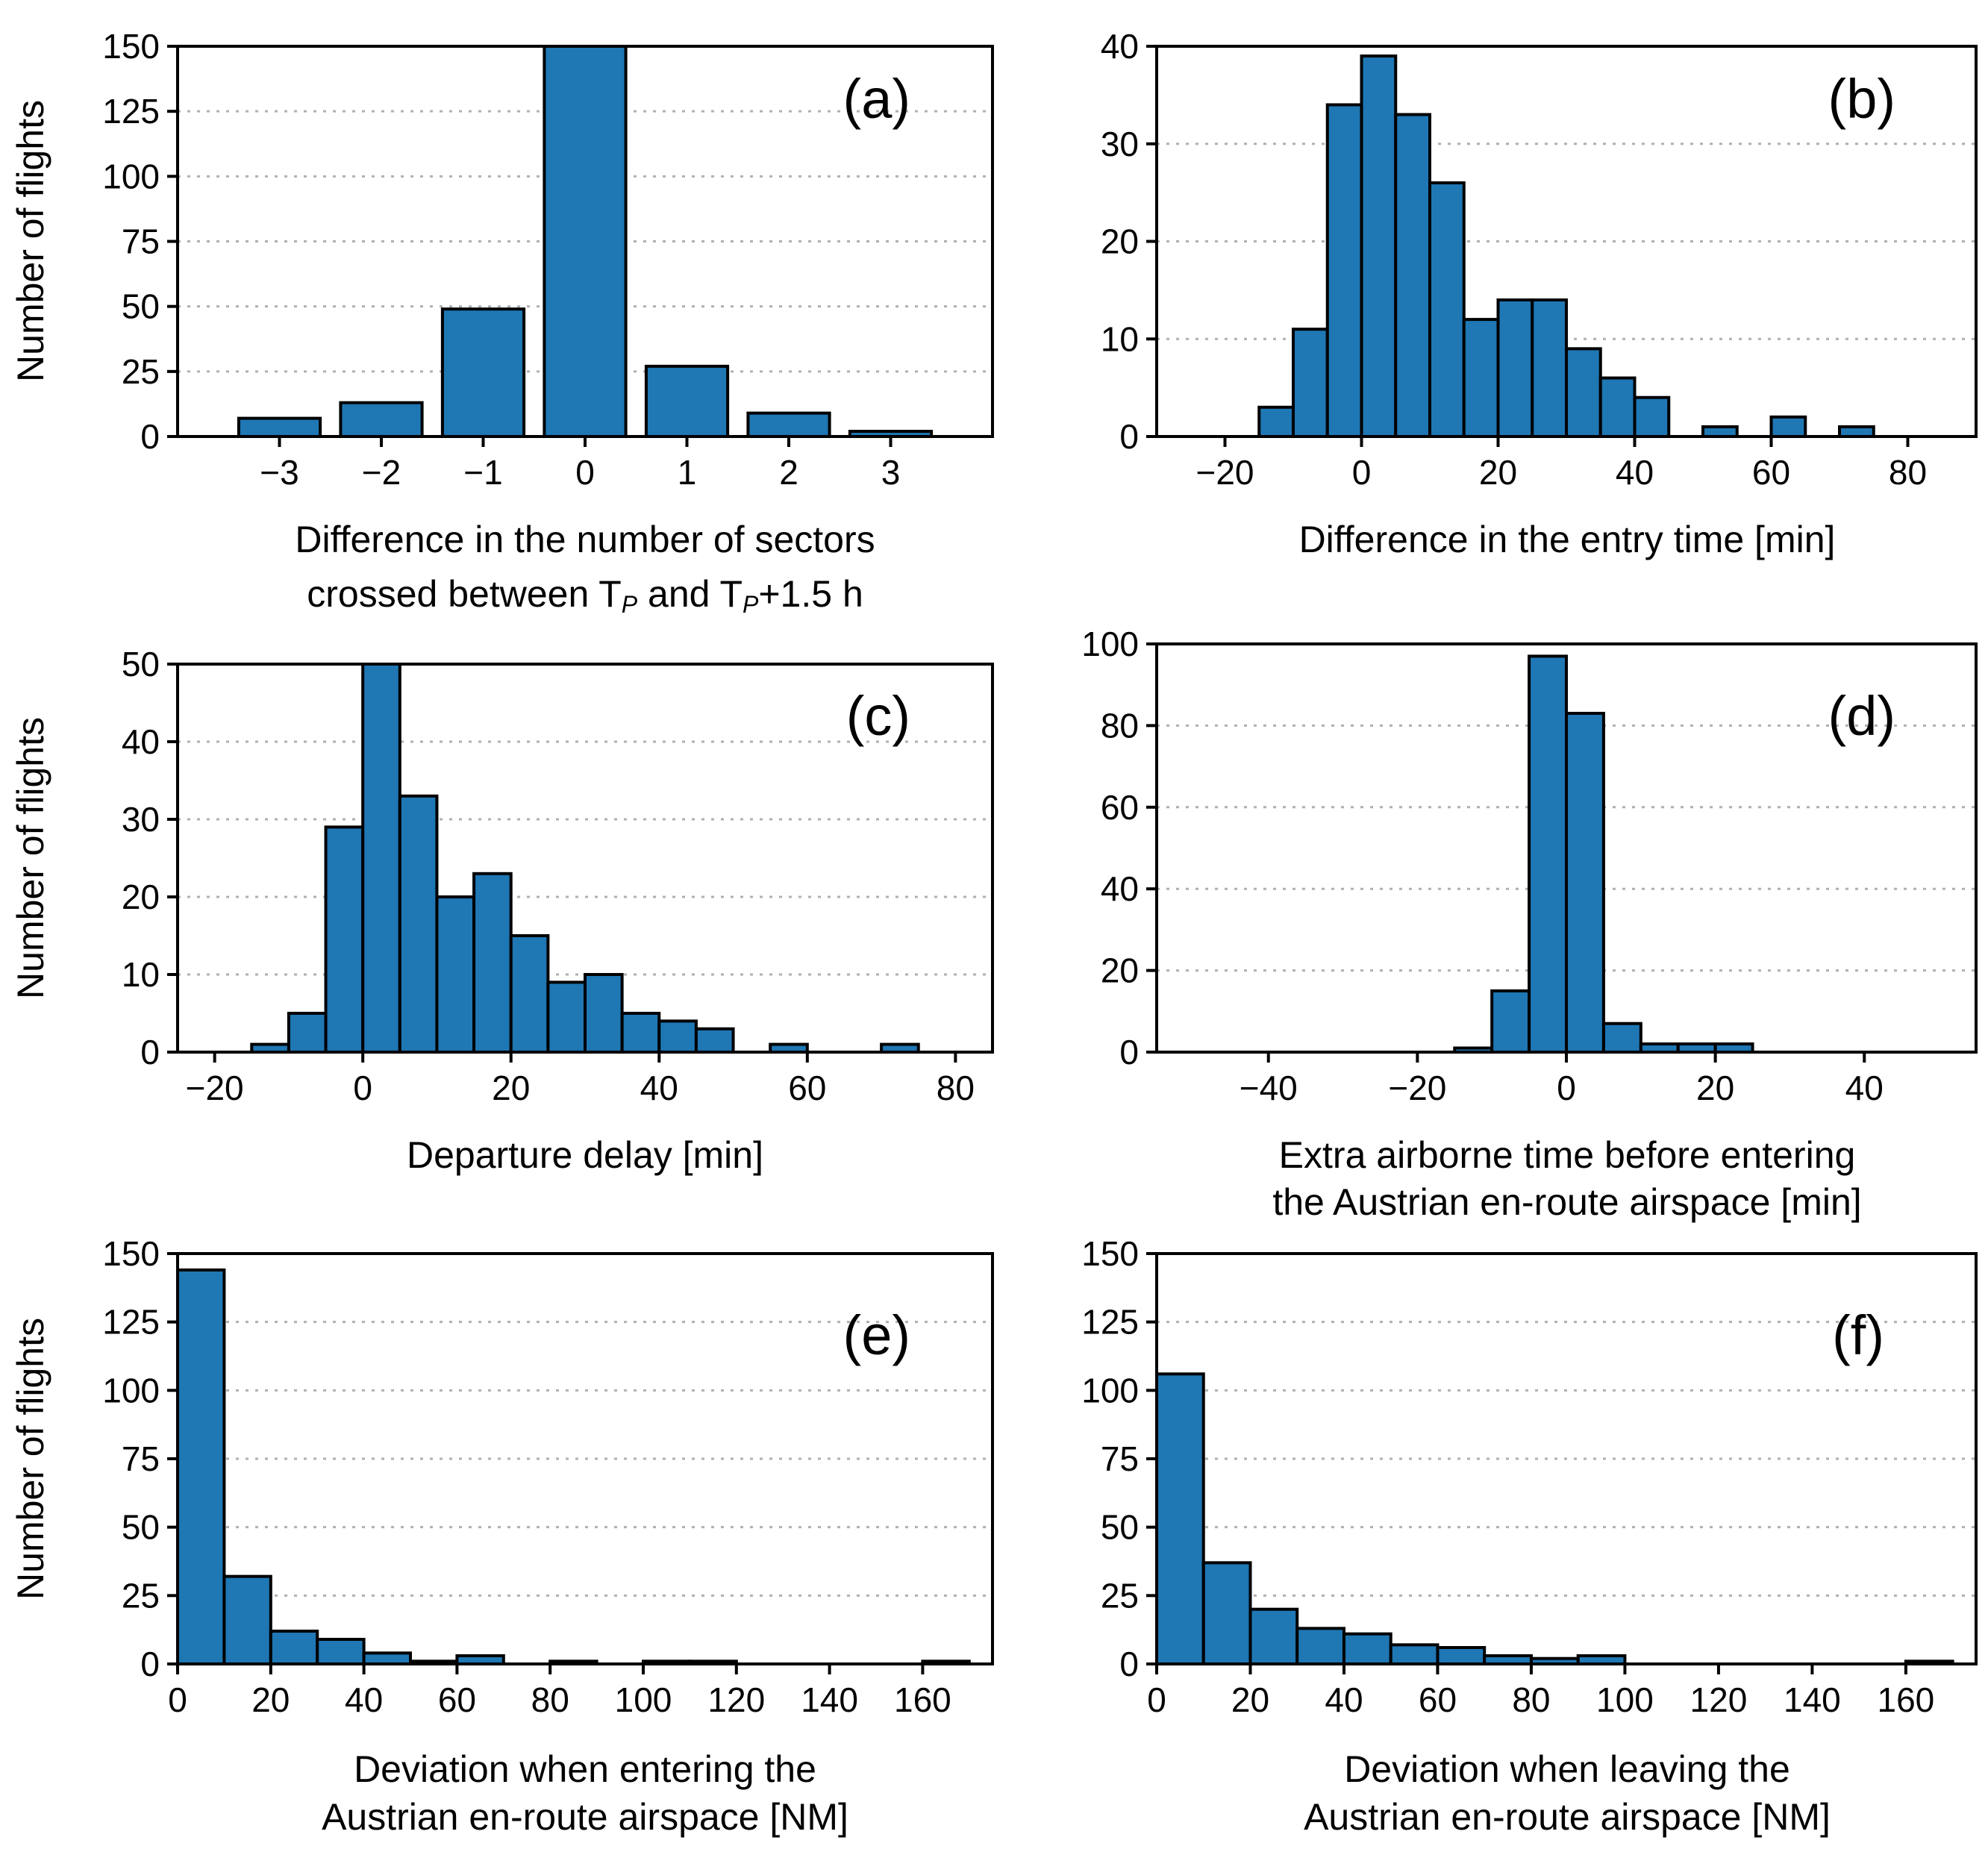  I want to click on panel-f-xtick-label: 100, so click(1625, 1699).